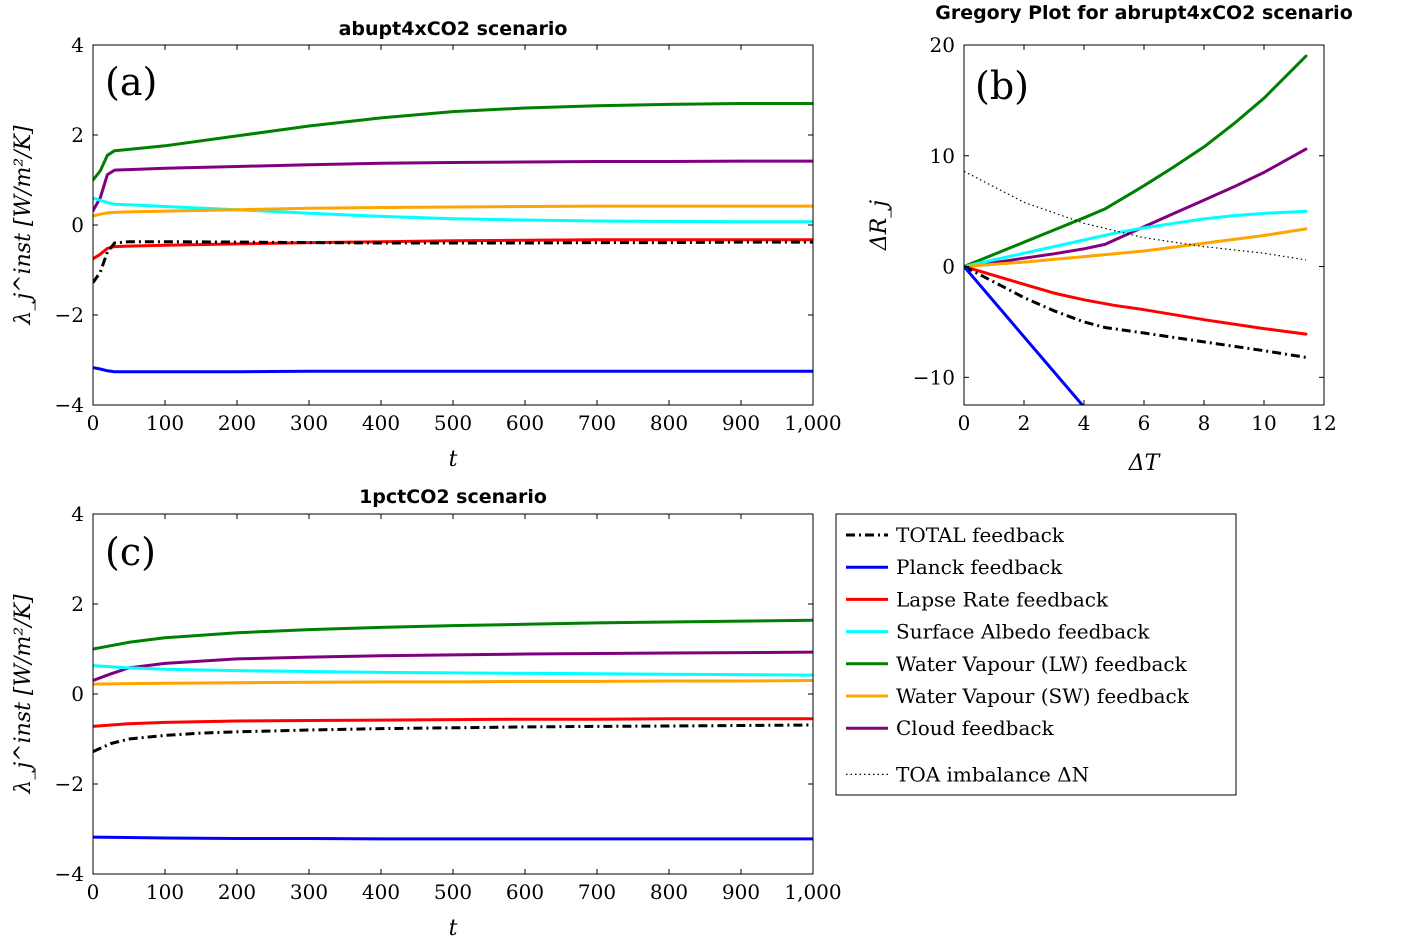 This screenshot has width=1402, height=944. I want to click on xtick-label: 8, so click(1204, 423).